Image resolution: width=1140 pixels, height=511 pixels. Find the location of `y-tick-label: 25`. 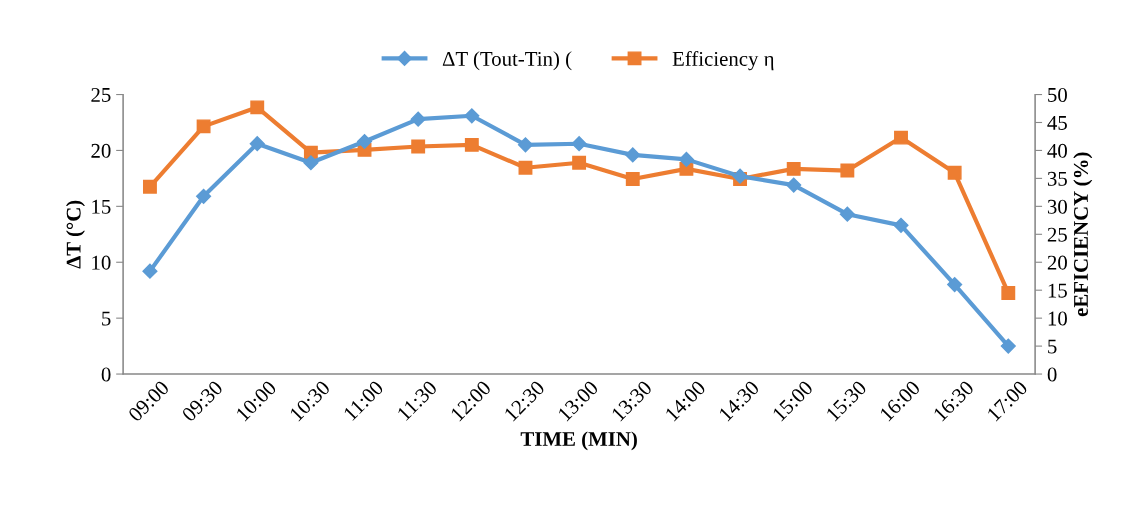

y-tick-label: 25 is located at coordinates (101, 94).